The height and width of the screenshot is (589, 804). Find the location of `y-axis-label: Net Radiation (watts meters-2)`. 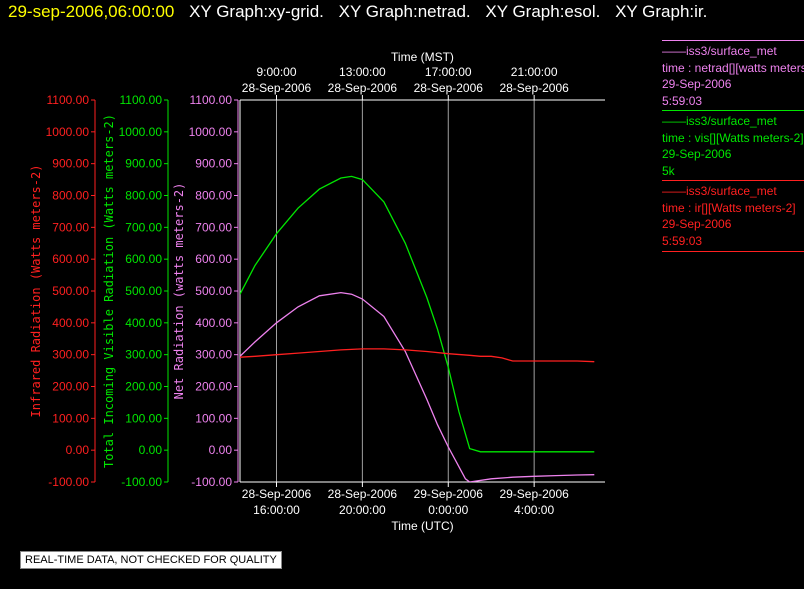

y-axis-label: Net Radiation (watts meters-2) is located at coordinates (179, 291).